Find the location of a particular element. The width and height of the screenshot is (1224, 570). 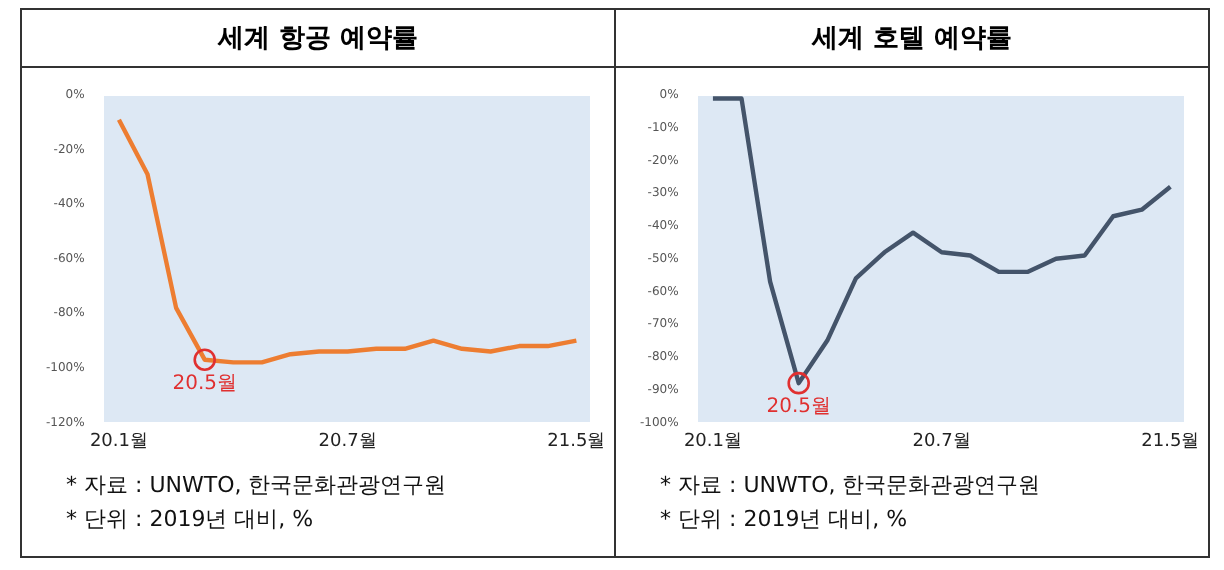

chart-title: 세계 항공 예약률 is located at coordinates (318, 39).